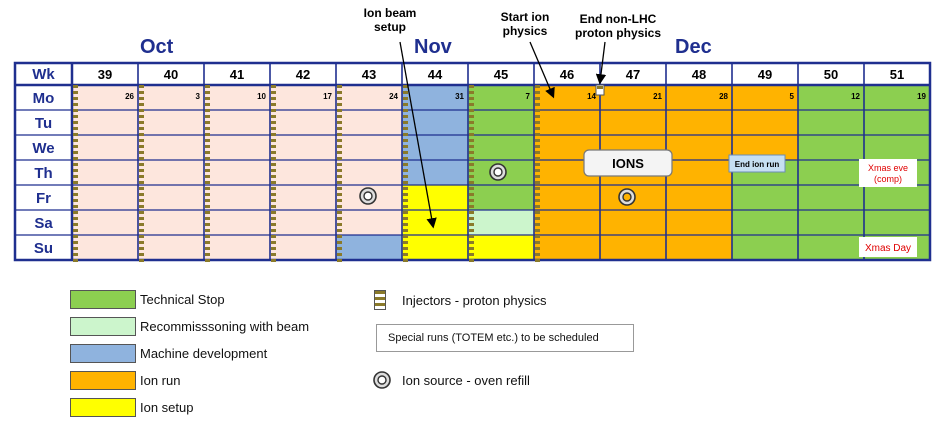  What do you see at coordinates (723, 96) in the screenshot?
I see `monday-date: 28` at bounding box center [723, 96].